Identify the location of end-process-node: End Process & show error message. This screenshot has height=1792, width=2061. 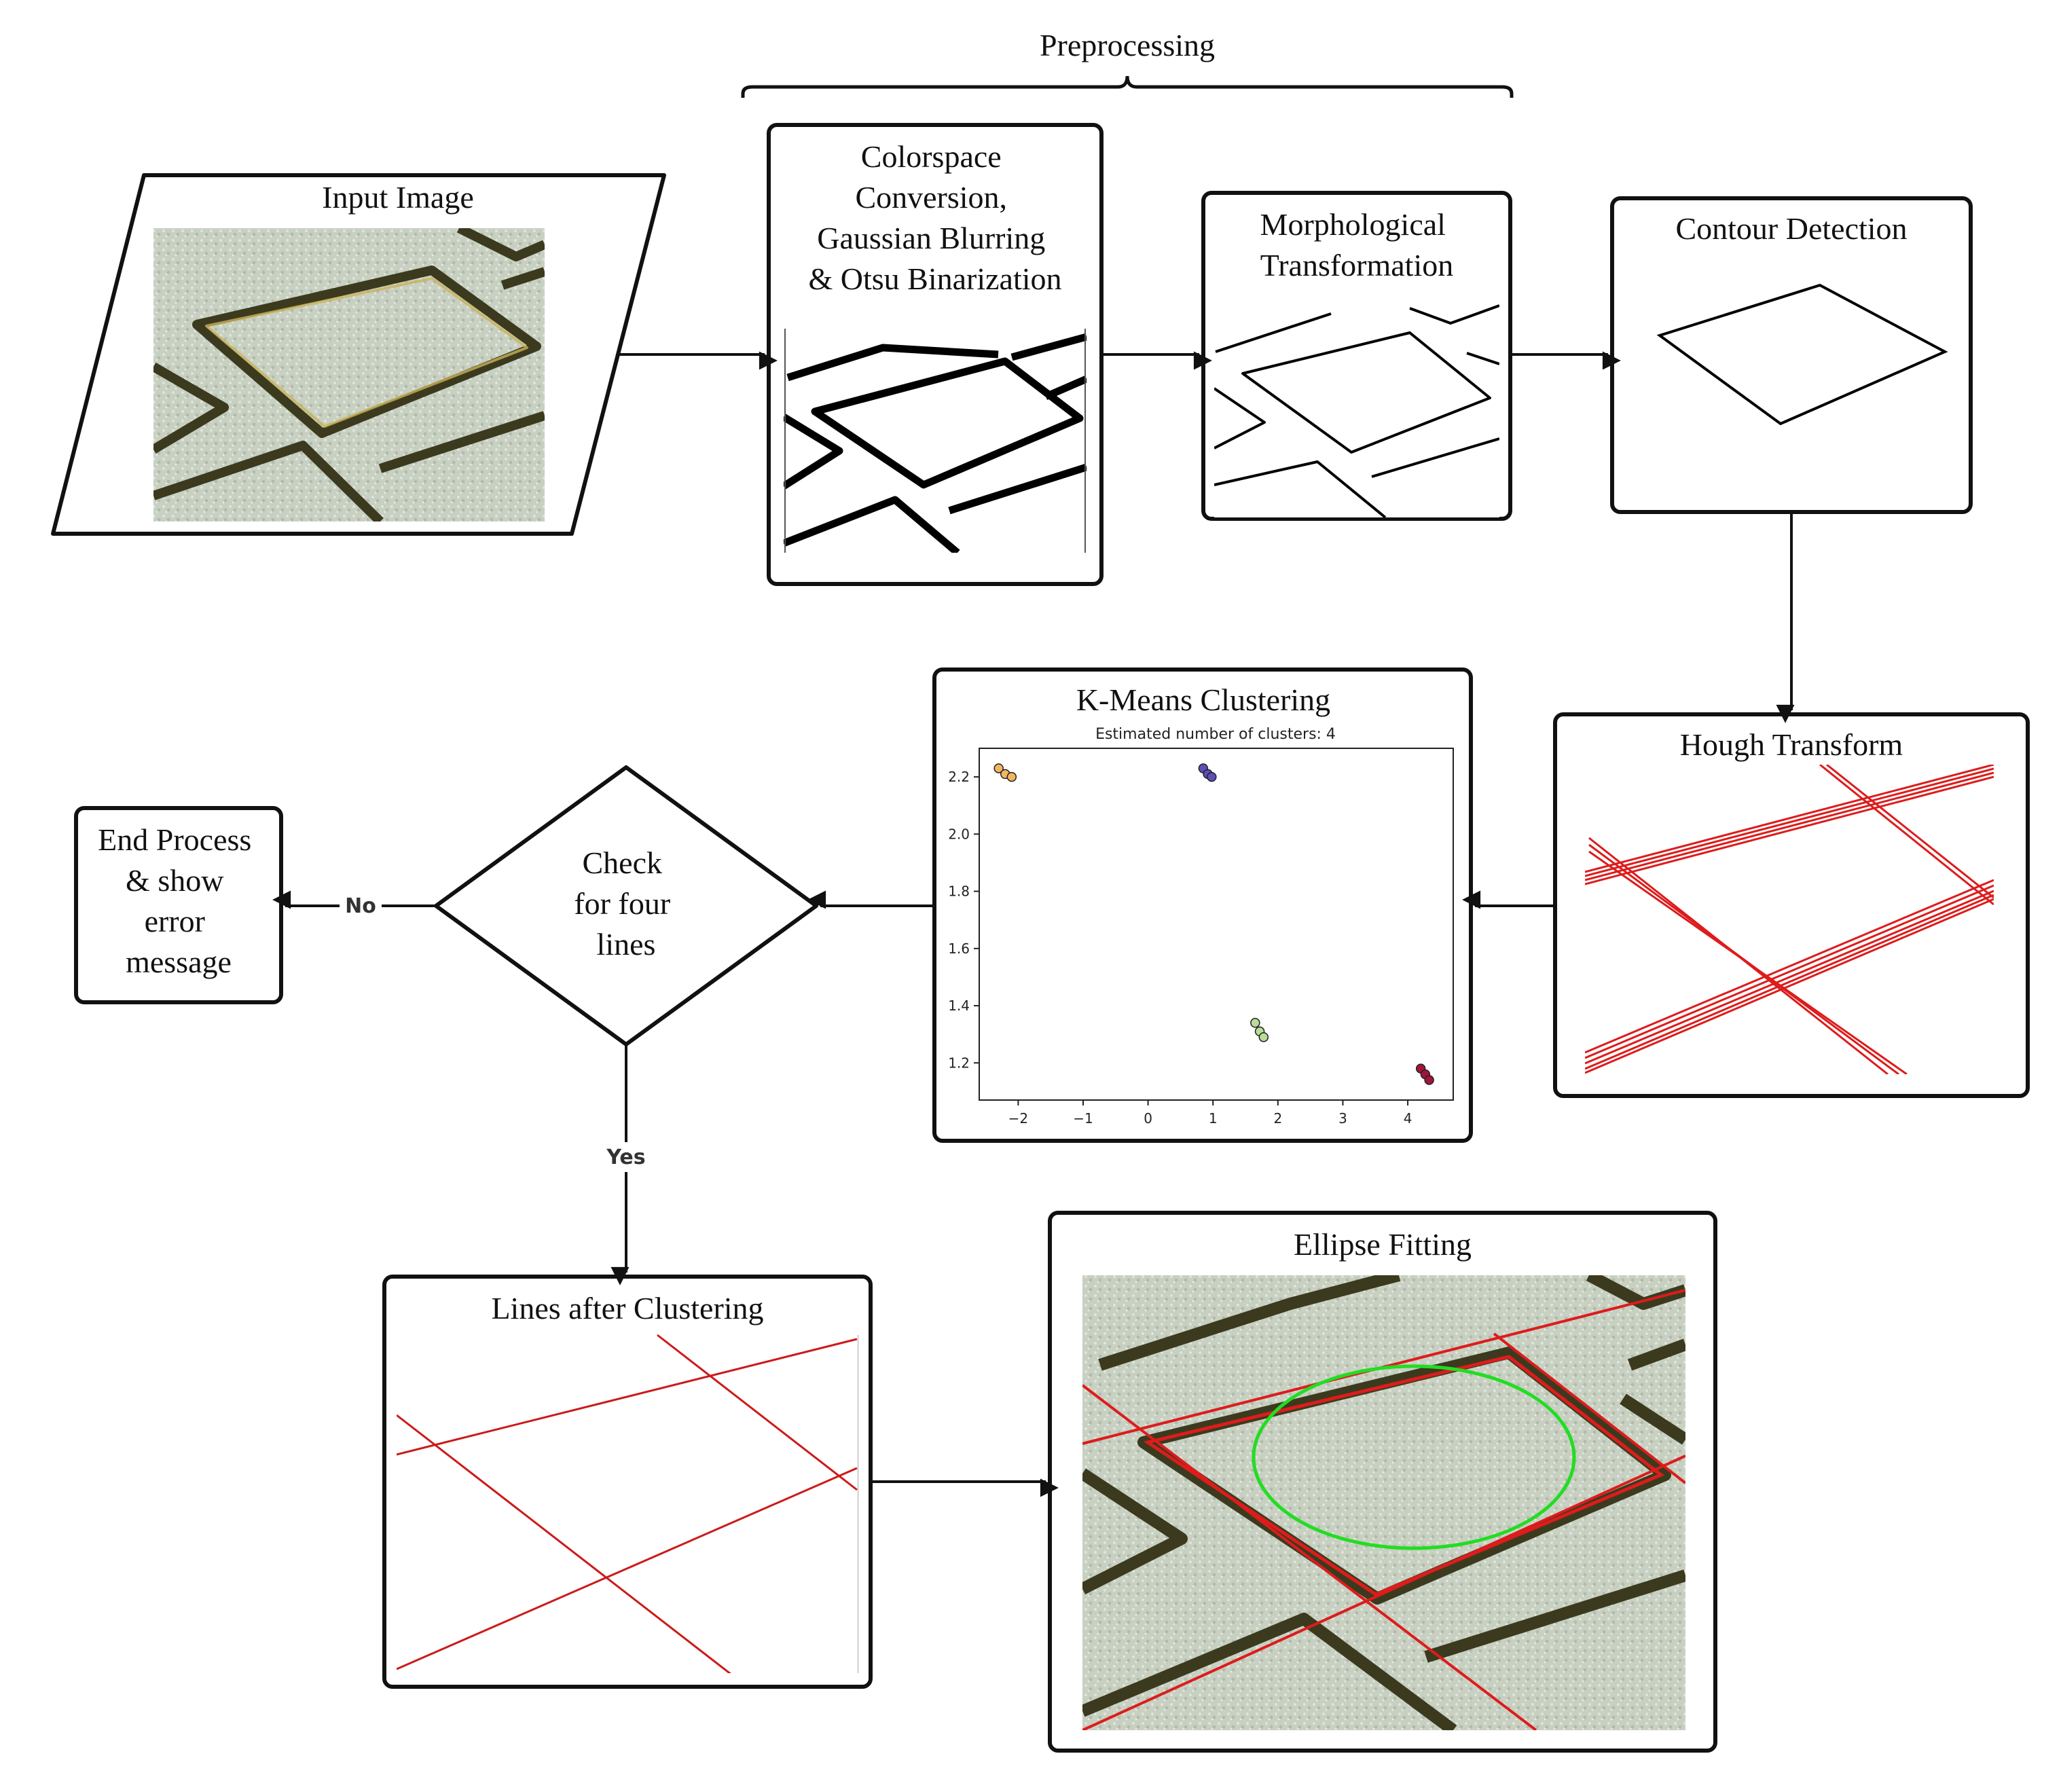
(178, 905).